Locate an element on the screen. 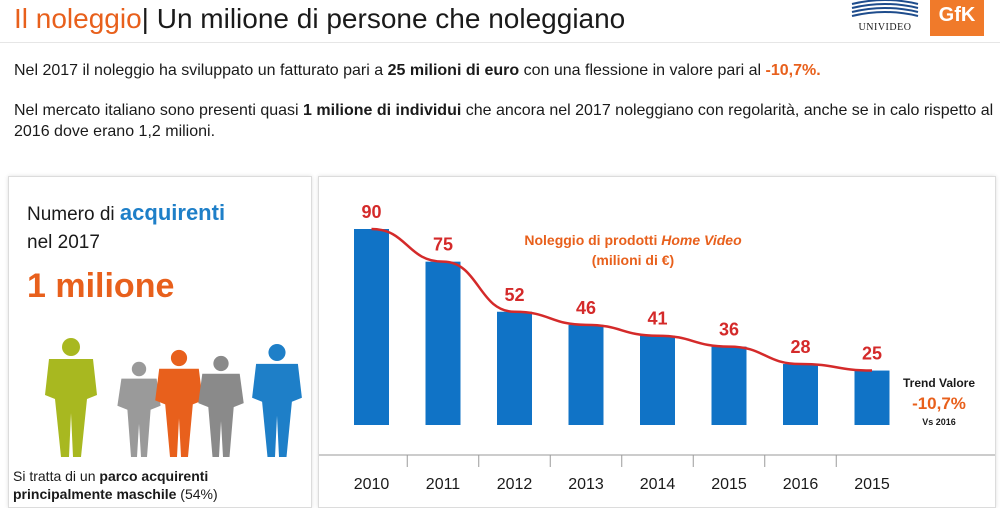 The image size is (1000, 508). bar-label-0: 90 is located at coordinates (371, 212).